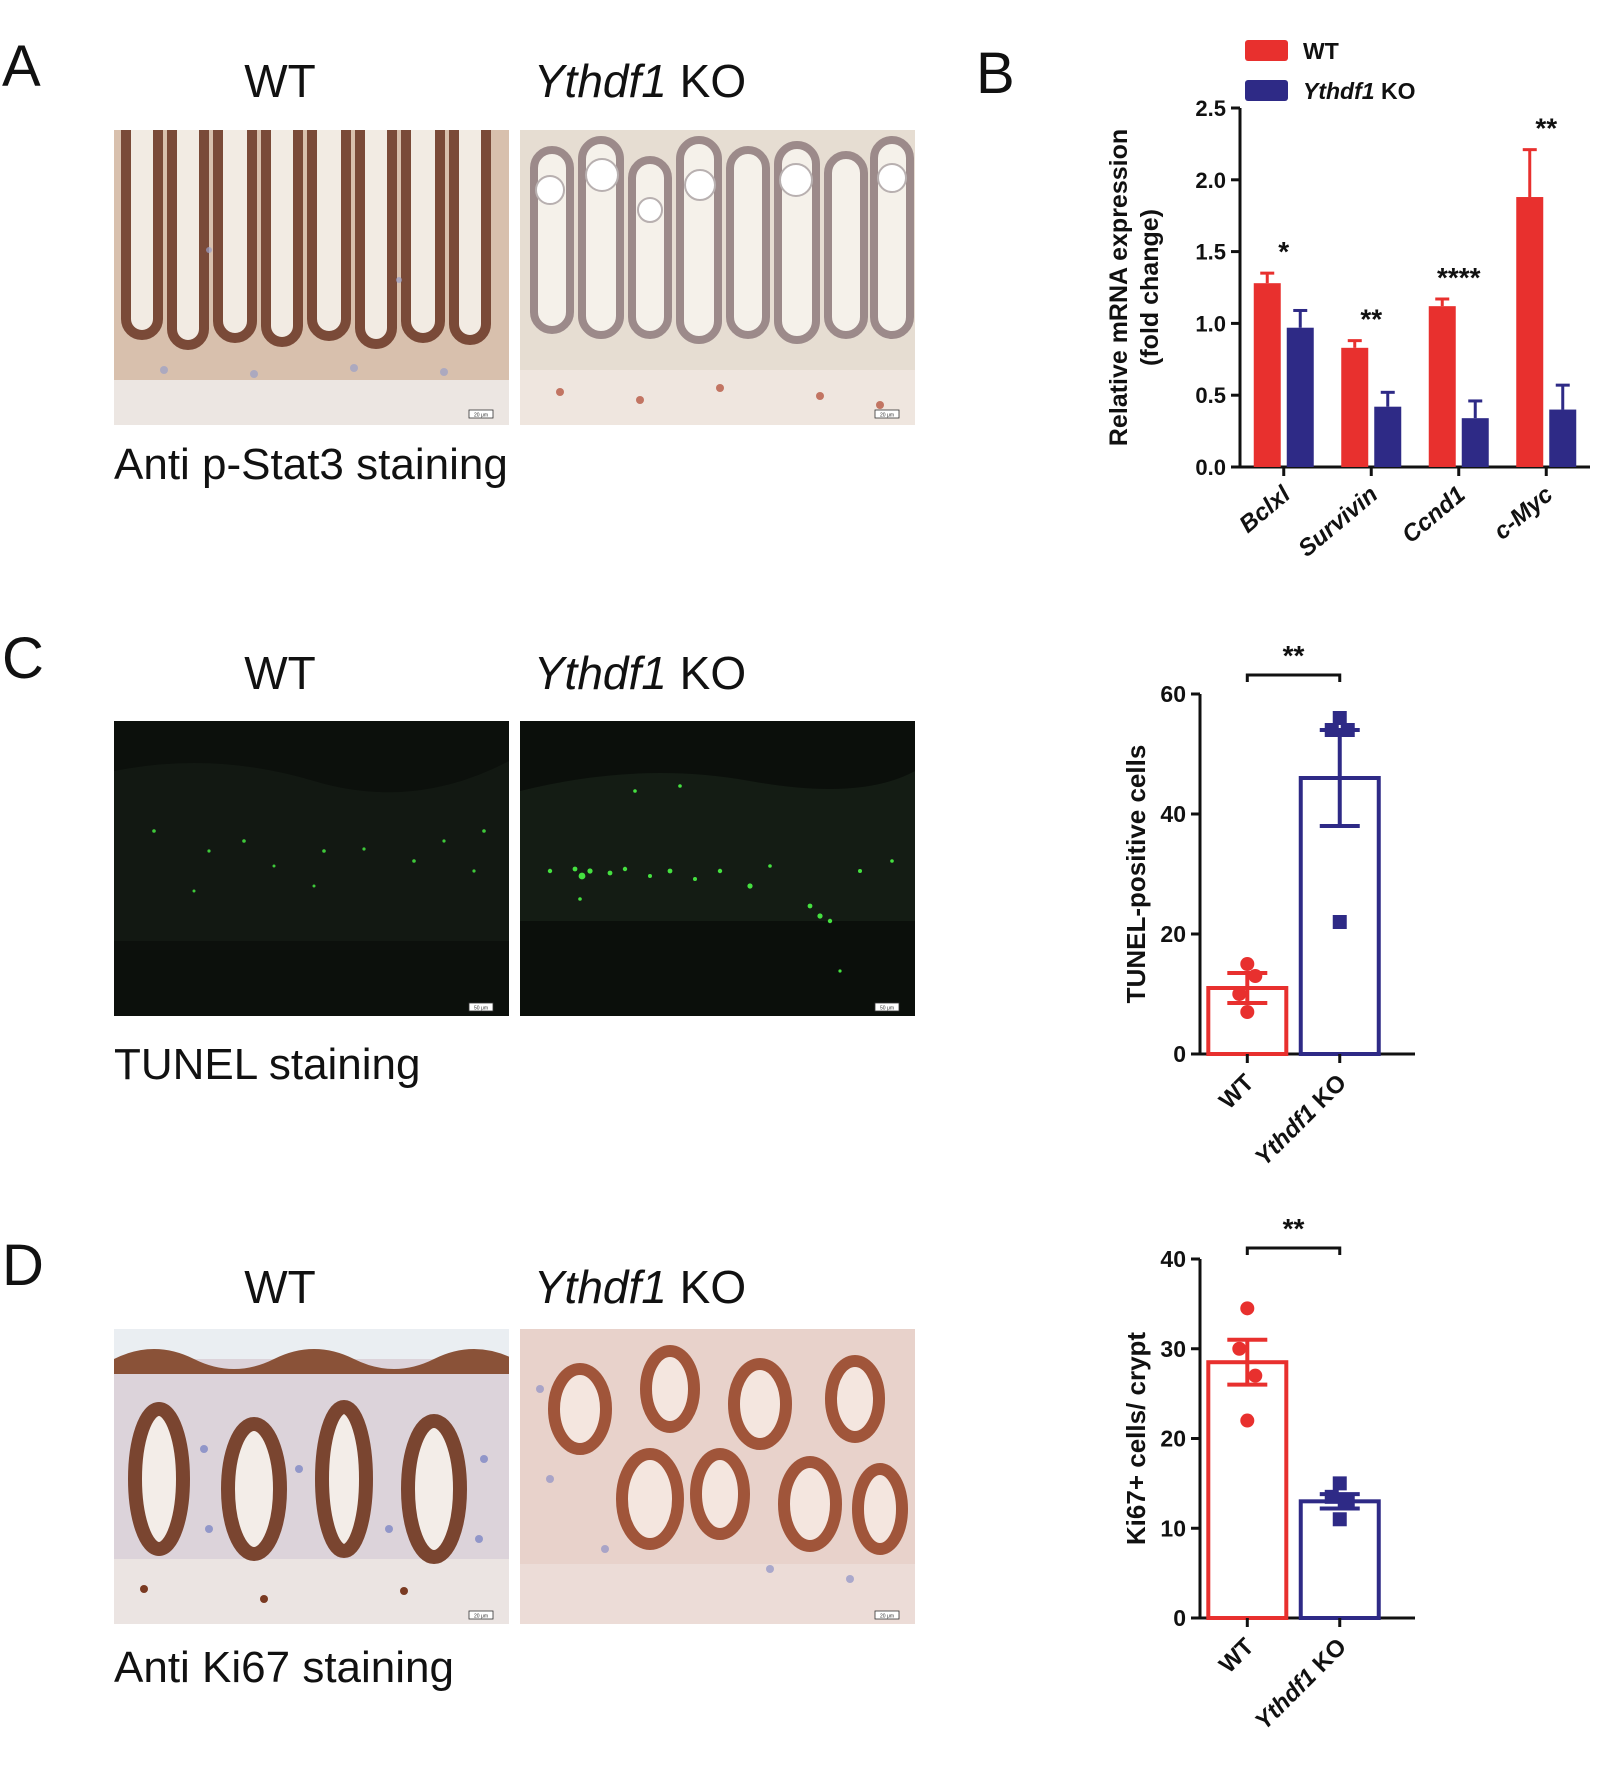 The width and height of the screenshot is (1613, 1777). Describe the element at coordinates (311, 464) in the screenshot. I see `caption-a: Anti p-Stat3 staining` at that location.